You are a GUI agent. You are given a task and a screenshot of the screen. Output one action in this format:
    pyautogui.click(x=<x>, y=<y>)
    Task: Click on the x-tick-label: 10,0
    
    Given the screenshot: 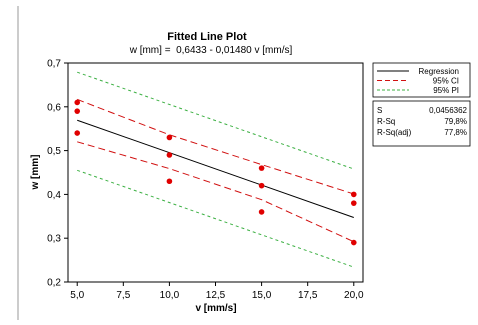 What is the action you would take?
    pyautogui.click(x=170, y=295)
    